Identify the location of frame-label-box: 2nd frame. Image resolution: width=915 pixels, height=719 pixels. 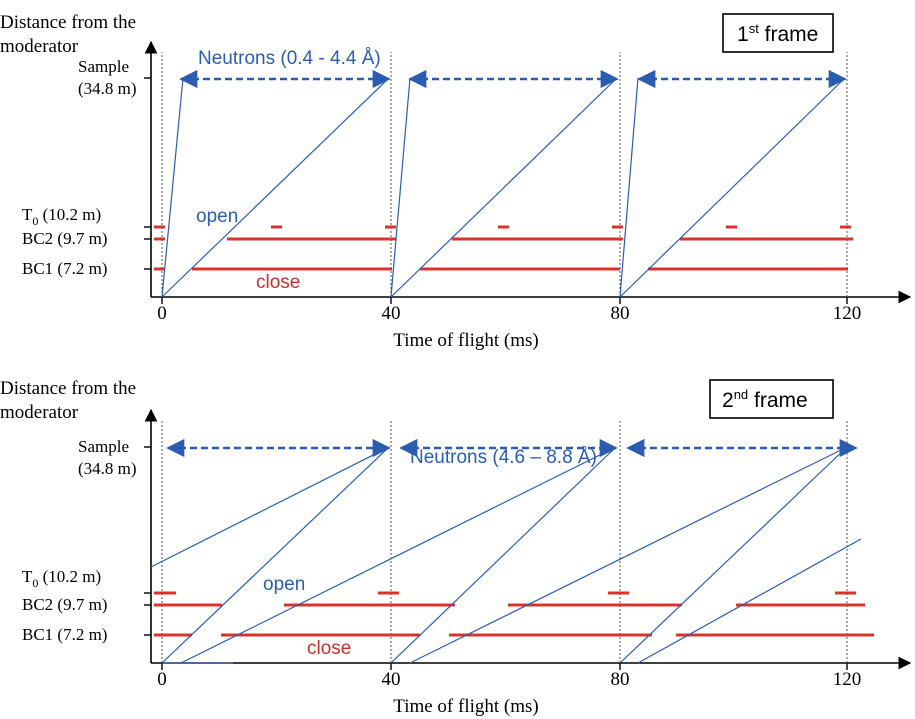
(771, 399).